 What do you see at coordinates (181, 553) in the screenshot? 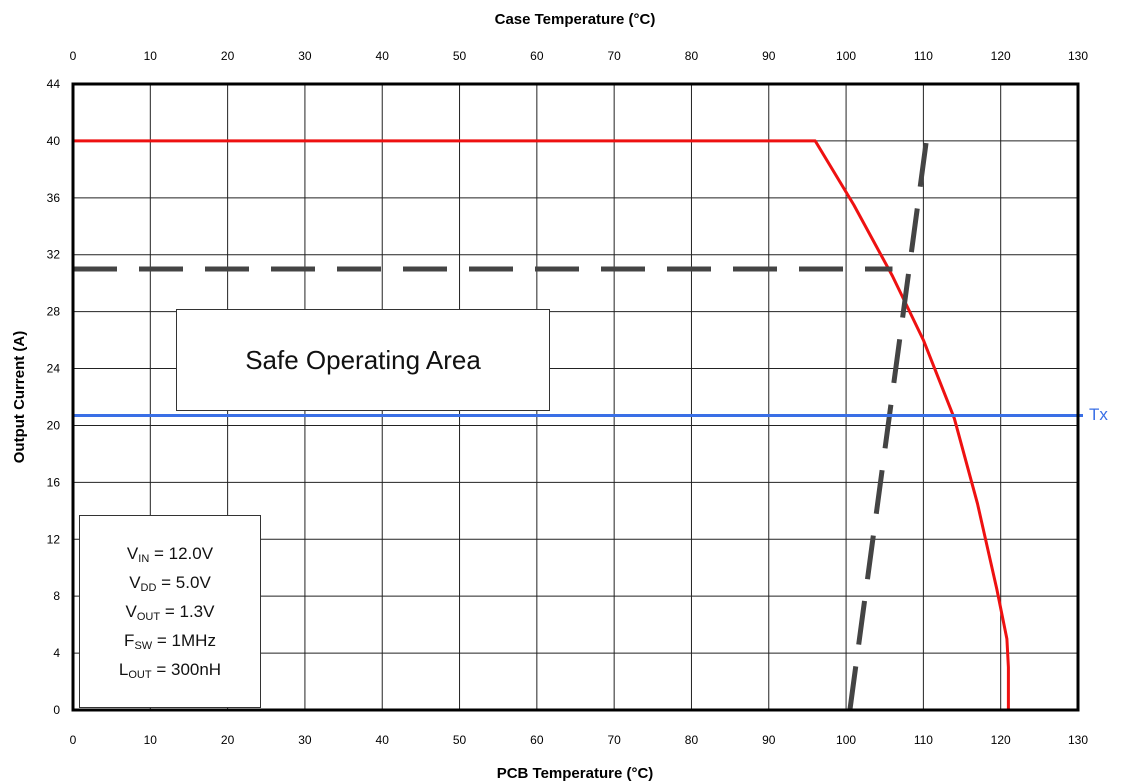
I see `condition-value: = 12.0V` at bounding box center [181, 553].